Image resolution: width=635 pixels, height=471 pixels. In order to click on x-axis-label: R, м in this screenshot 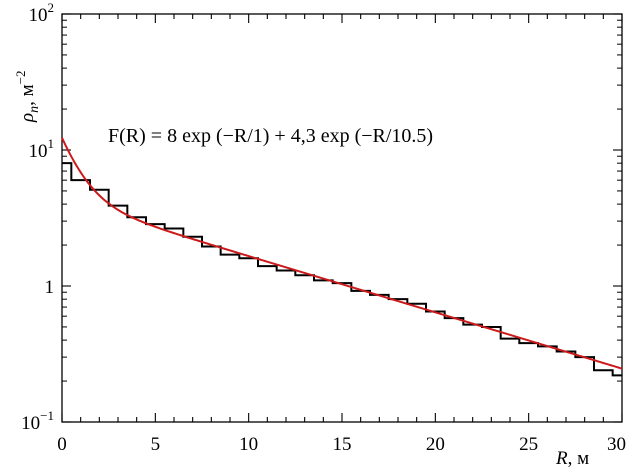, I will do `click(572, 458)`.